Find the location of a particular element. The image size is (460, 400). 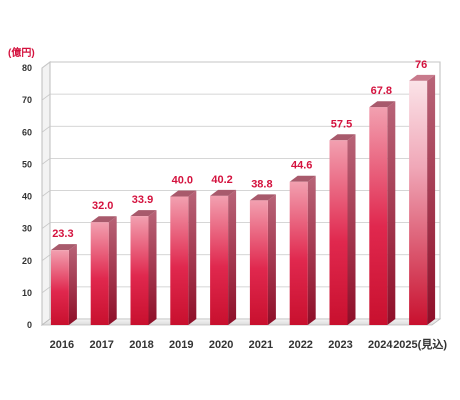

y-tick-label: 60 is located at coordinates (27, 132).